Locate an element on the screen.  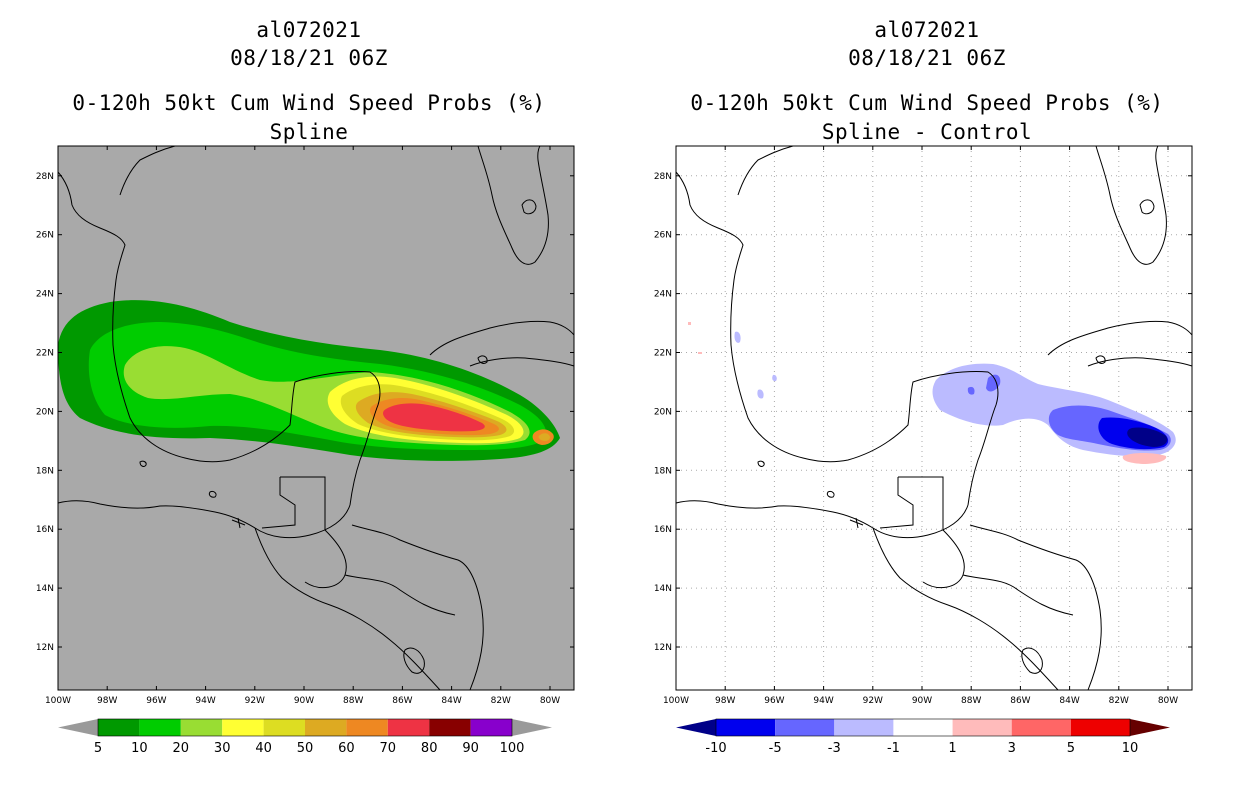
colorbar-label: -3 is located at coordinates (834, 748).